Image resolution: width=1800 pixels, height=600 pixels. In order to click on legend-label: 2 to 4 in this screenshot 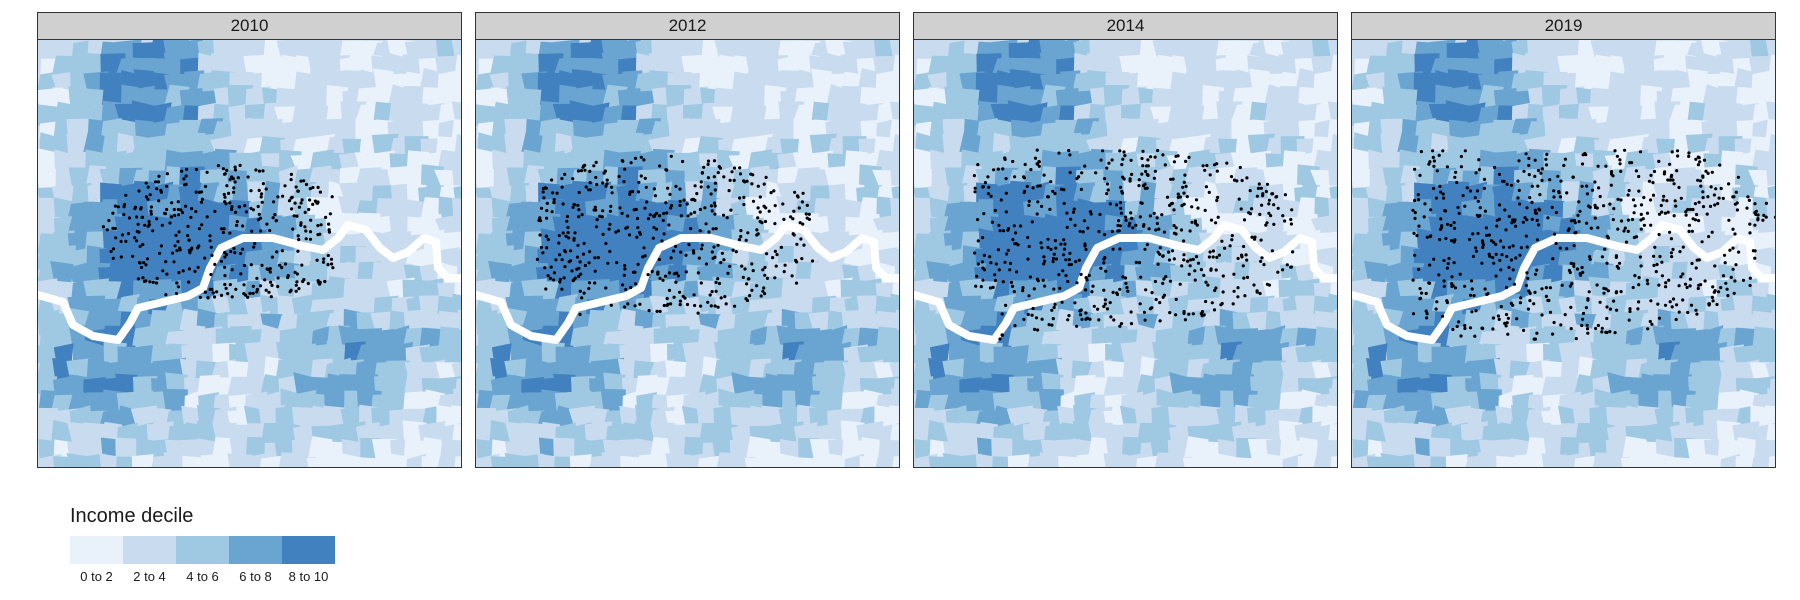, I will do `click(149, 576)`.